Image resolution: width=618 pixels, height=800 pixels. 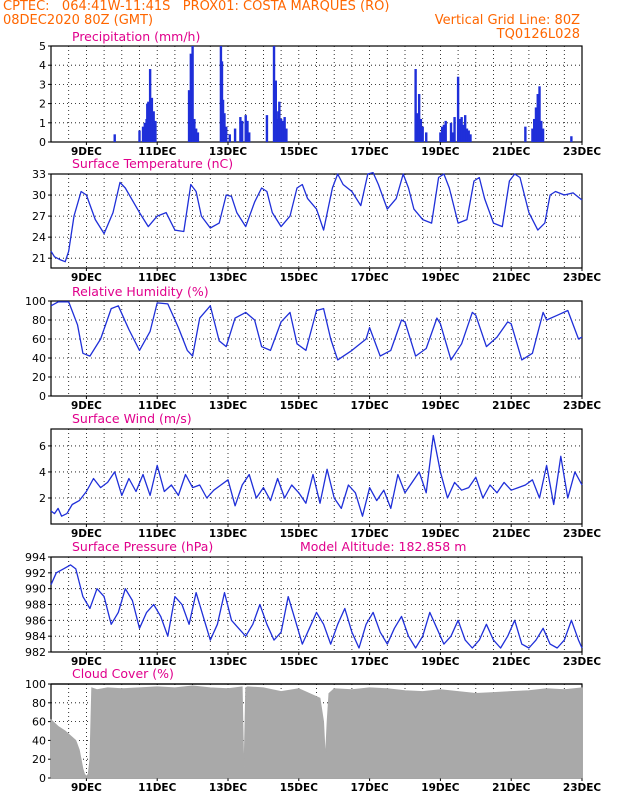 I want to click on wind-ytick-label: 4, so click(x=42, y=472).